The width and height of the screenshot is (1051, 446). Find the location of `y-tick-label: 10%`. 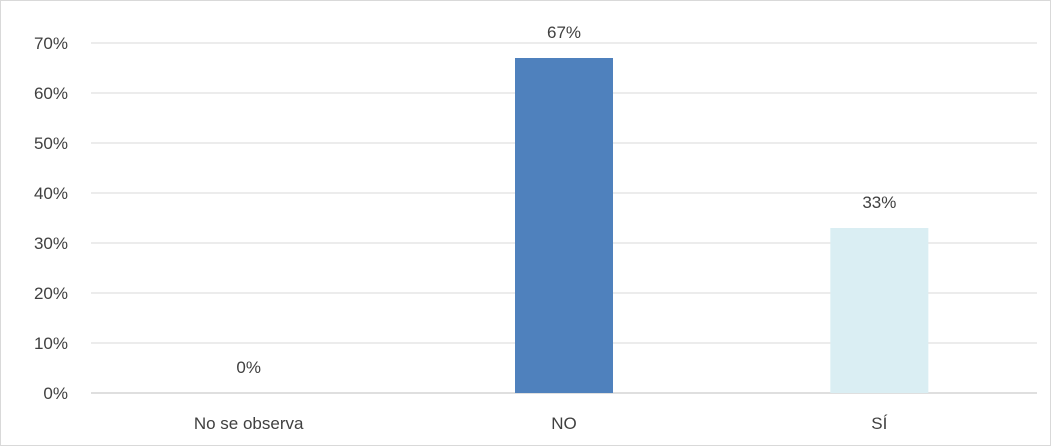

y-tick-label: 10% is located at coordinates (51, 343).